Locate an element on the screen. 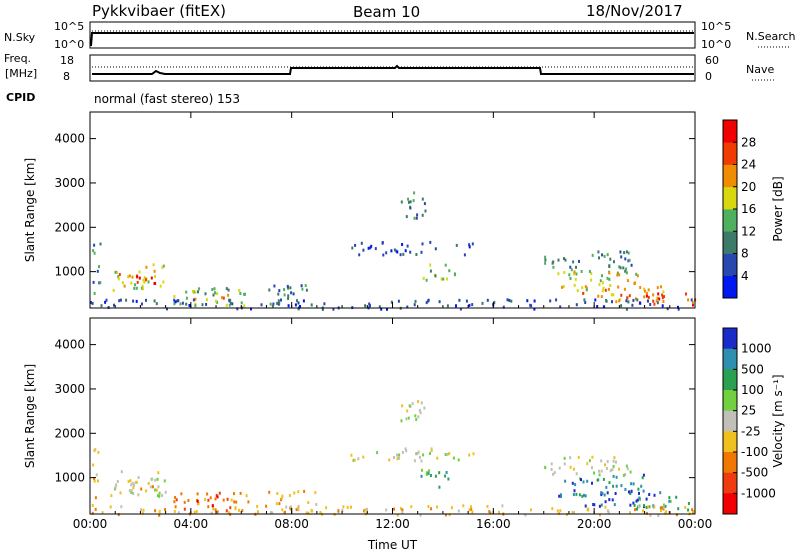  x-tick-label: 20:00 is located at coordinates (594, 524).